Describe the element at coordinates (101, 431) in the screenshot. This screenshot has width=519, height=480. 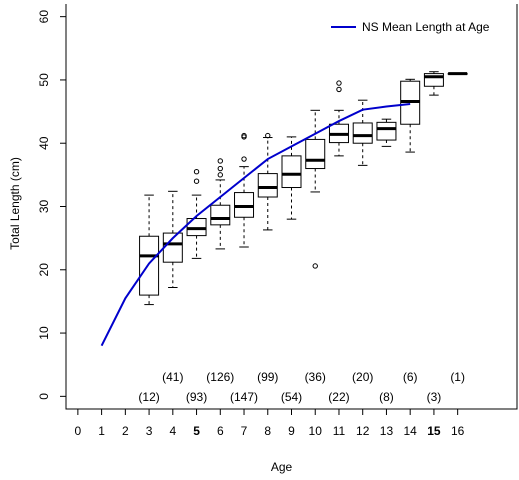
I see `x-tick-label: 1` at that location.